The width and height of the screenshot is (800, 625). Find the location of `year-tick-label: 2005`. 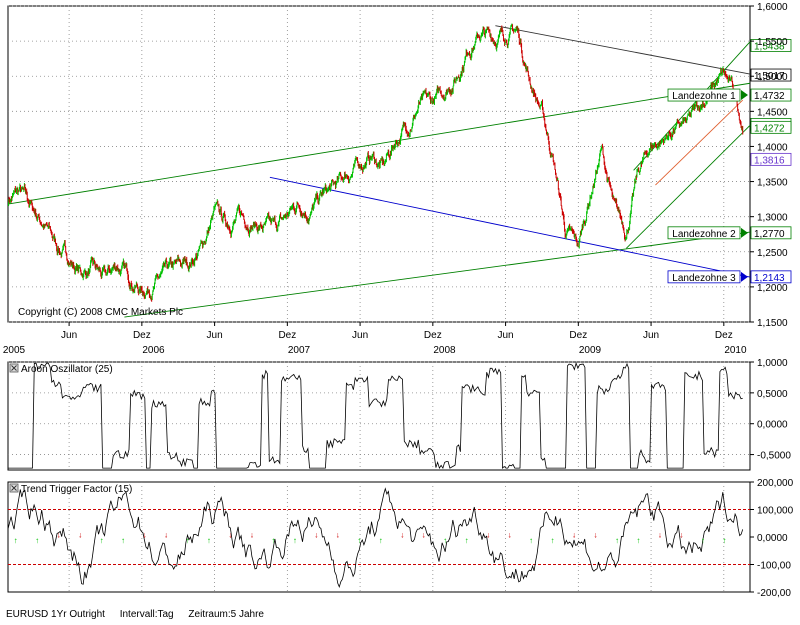

year-tick-label: 2005 is located at coordinates (14, 350).